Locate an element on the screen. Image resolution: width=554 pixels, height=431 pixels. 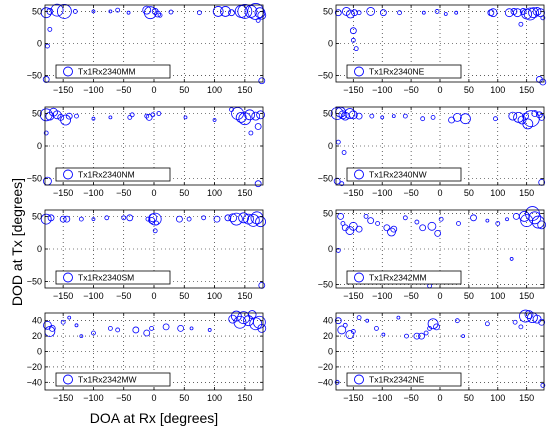
scatter-panel: −150 −100 −50 0 50 100 150 50 0 −50 Tx1Rx2340NW is located at coordinates (432, 152).